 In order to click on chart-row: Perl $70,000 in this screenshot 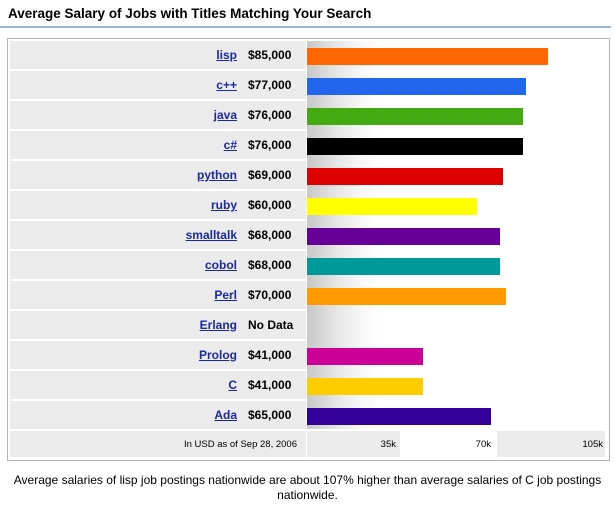, I will do `click(158, 295)`.